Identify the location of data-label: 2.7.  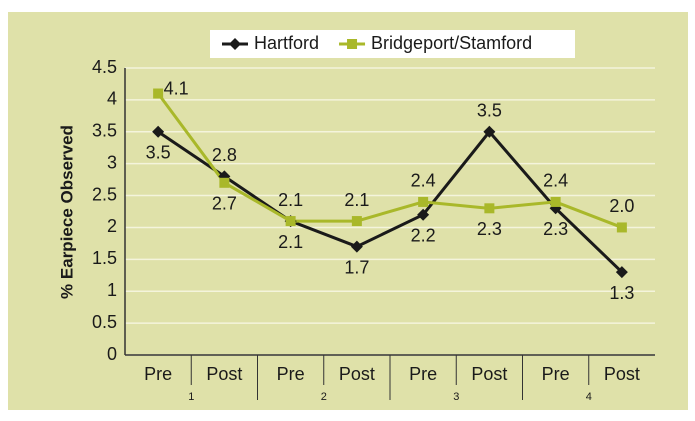
(224, 204).